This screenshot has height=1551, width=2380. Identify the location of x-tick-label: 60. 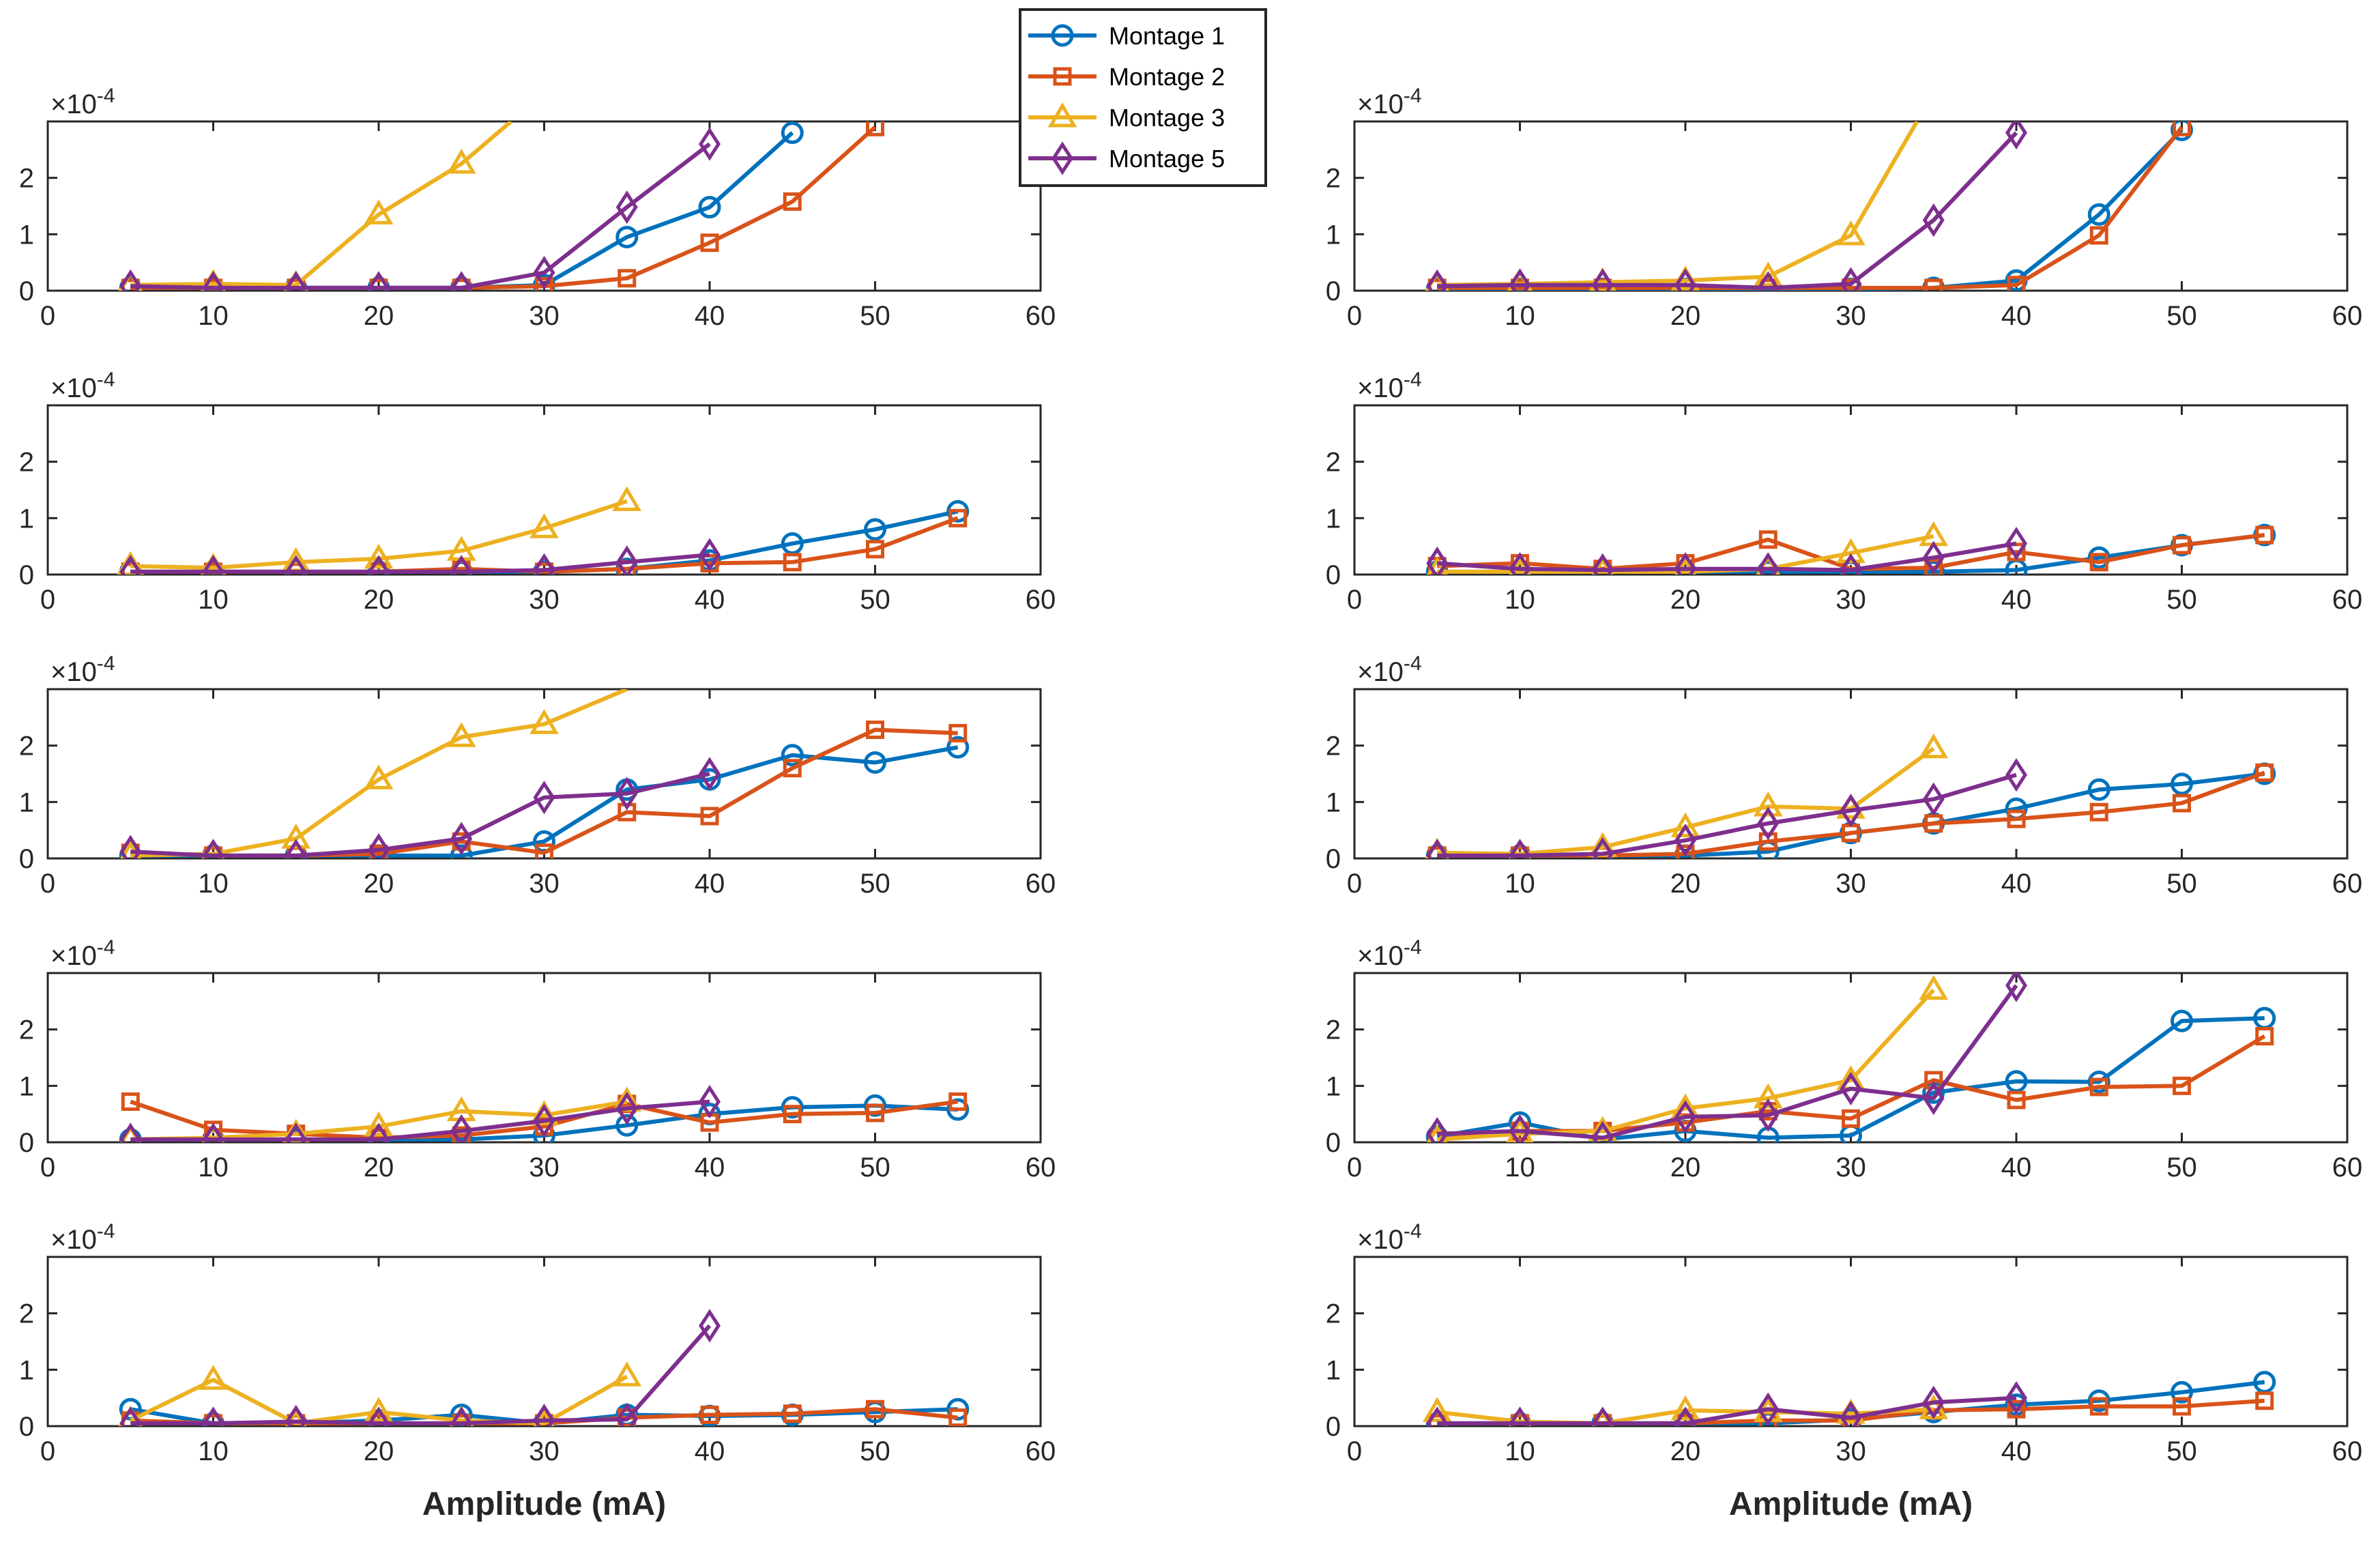
(1041, 316).